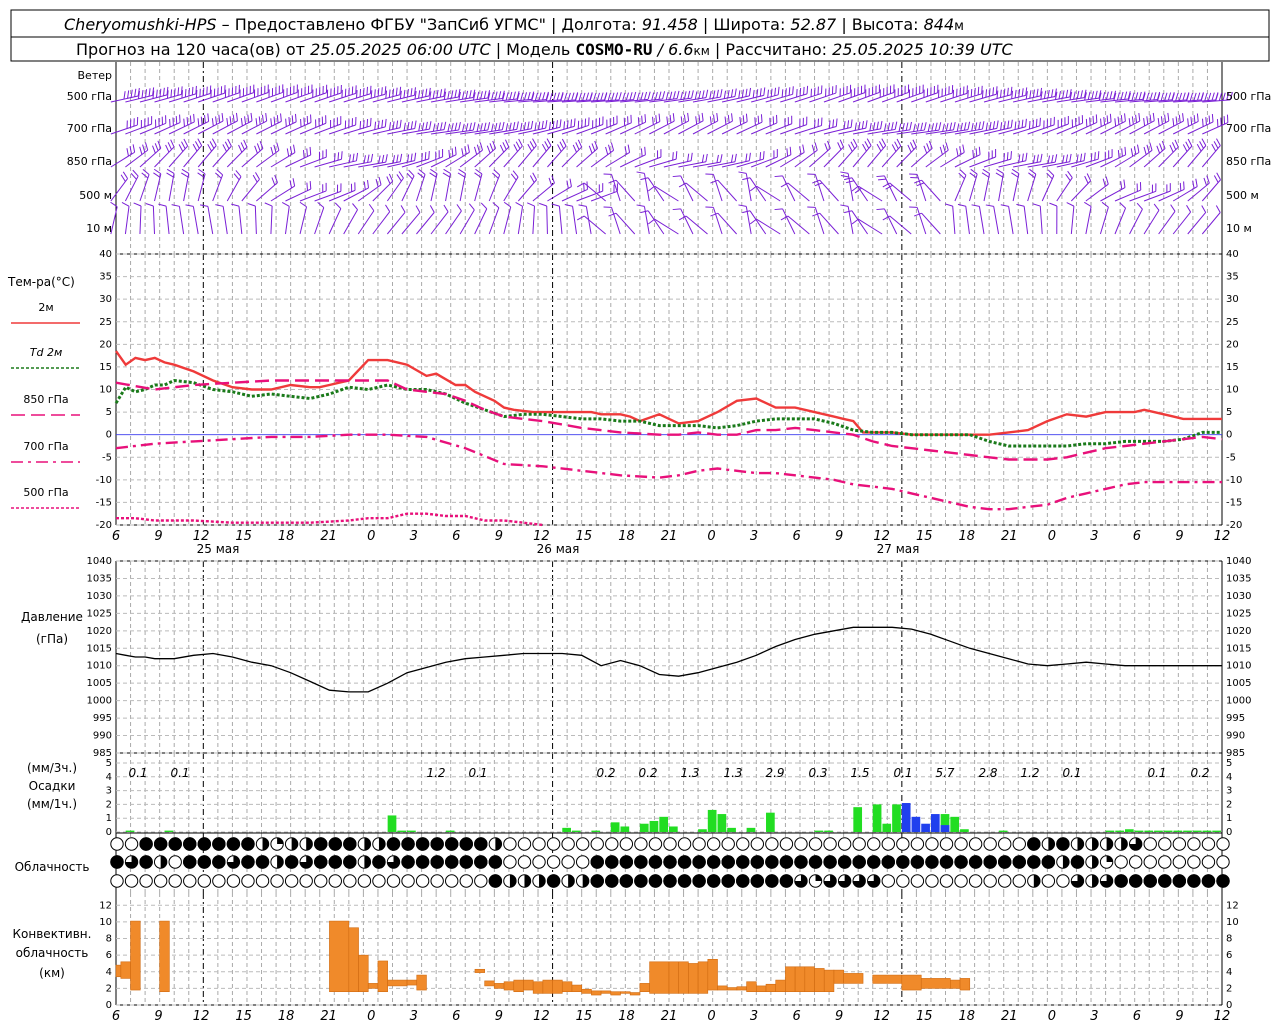 This screenshot has width=1280, height=1028. What do you see at coordinates (1238, 631) in the screenshot?
I see `pressure-tick-right: 1020` at bounding box center [1238, 631].